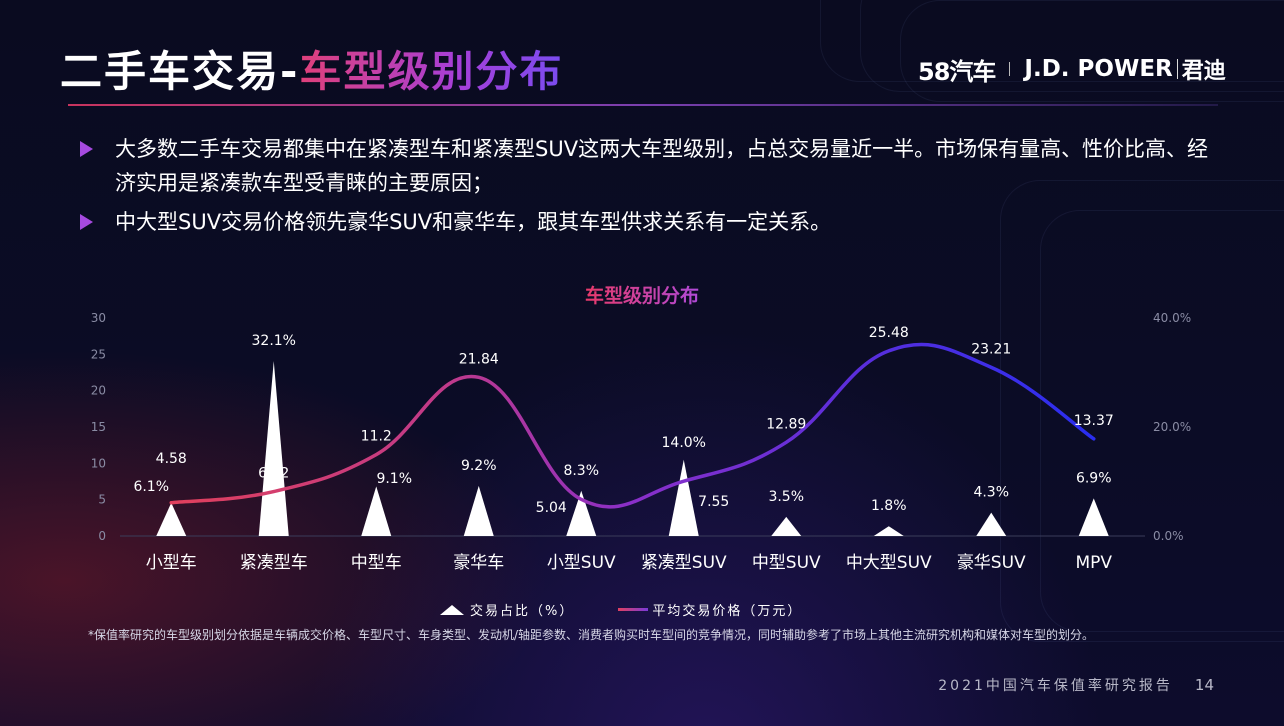 The height and width of the screenshot is (726, 1284). I want to click on data-label-share: 9.1%, so click(394, 479).